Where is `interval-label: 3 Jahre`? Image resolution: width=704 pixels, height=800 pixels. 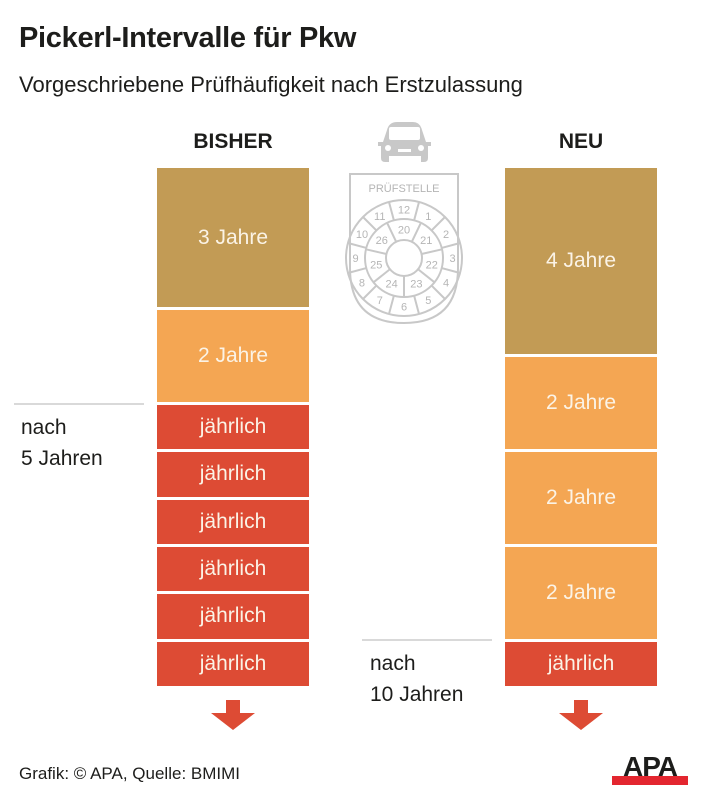
interval-label: 3 Jahre is located at coordinates (233, 237).